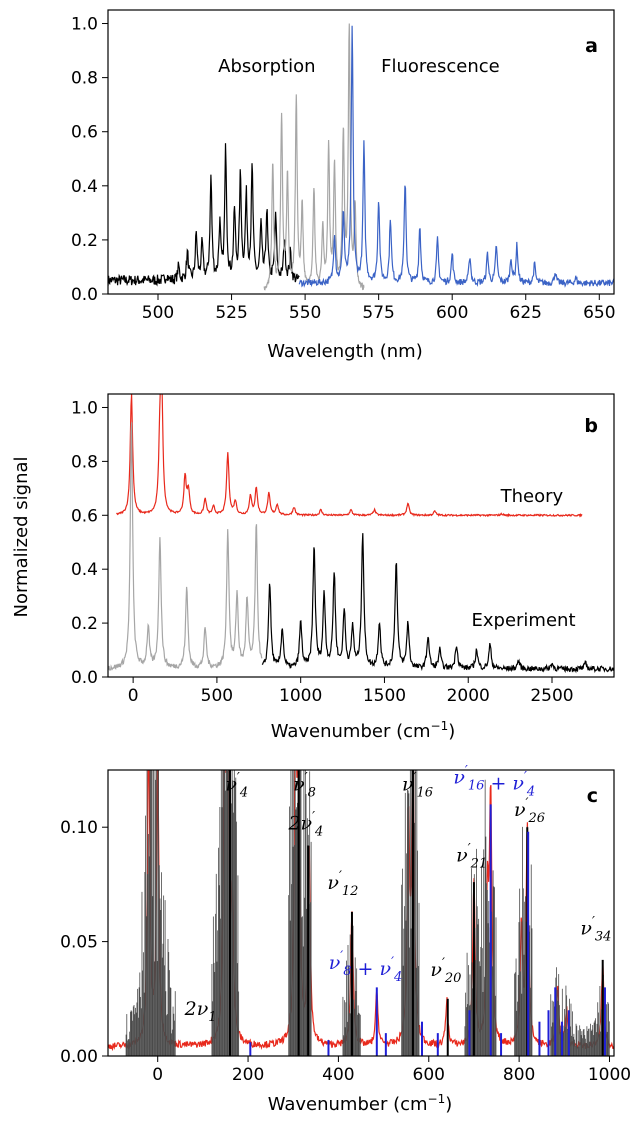 Image resolution: width=640 pixels, height=1122 pixels. I want to click on mode-label: ν′16, so click(417, 786).